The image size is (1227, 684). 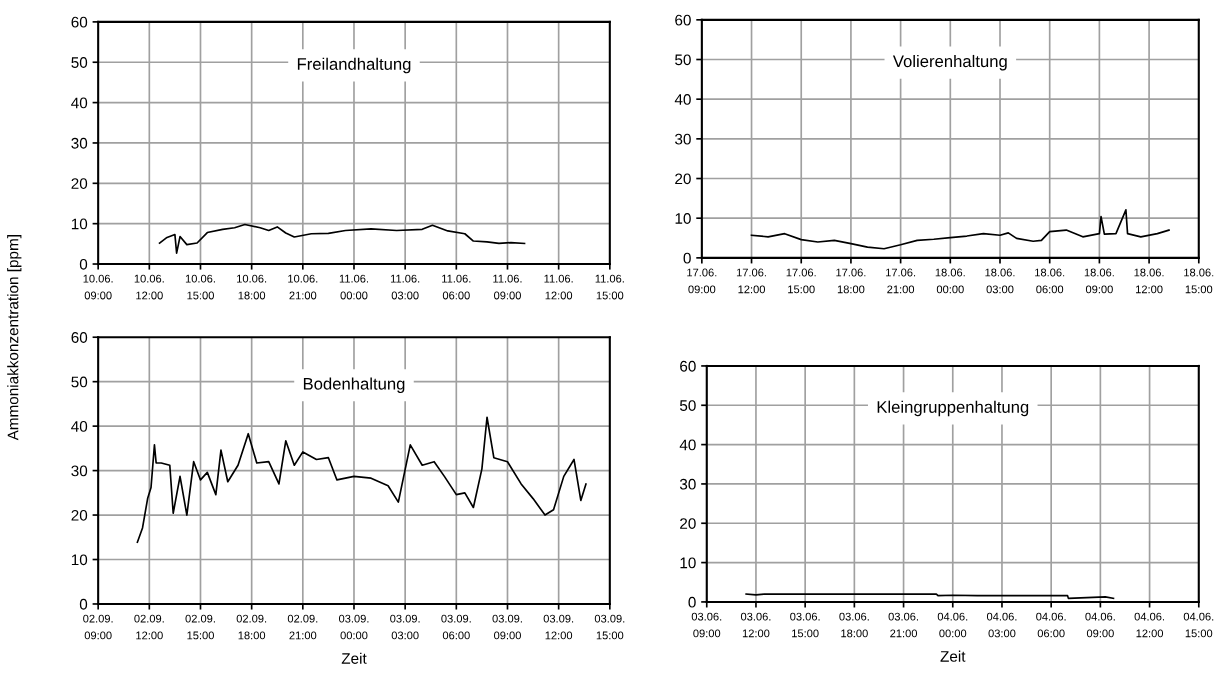 I want to click on x-tick-label: 03.09. 03:00, so click(x=405, y=627).